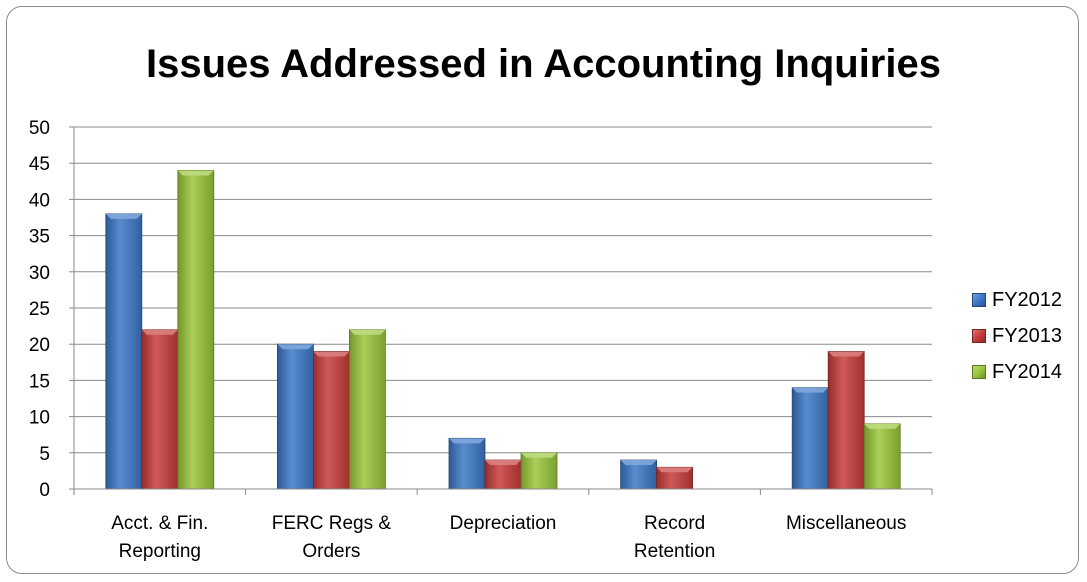  I want to click on y-tick-label: 30, so click(39, 273).